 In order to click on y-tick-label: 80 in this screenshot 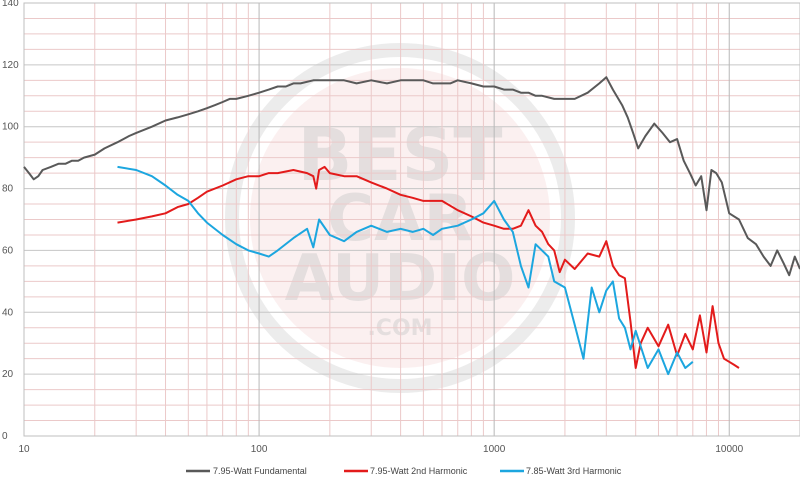, I will do `click(8, 189)`.